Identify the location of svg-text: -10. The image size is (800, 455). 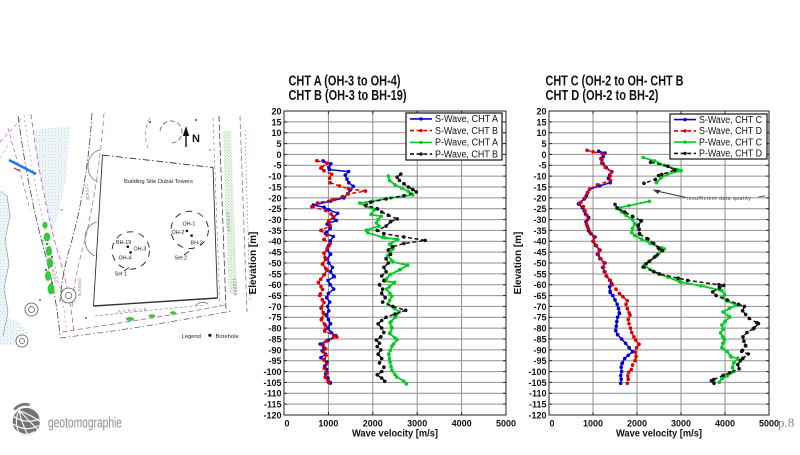
(539, 177).